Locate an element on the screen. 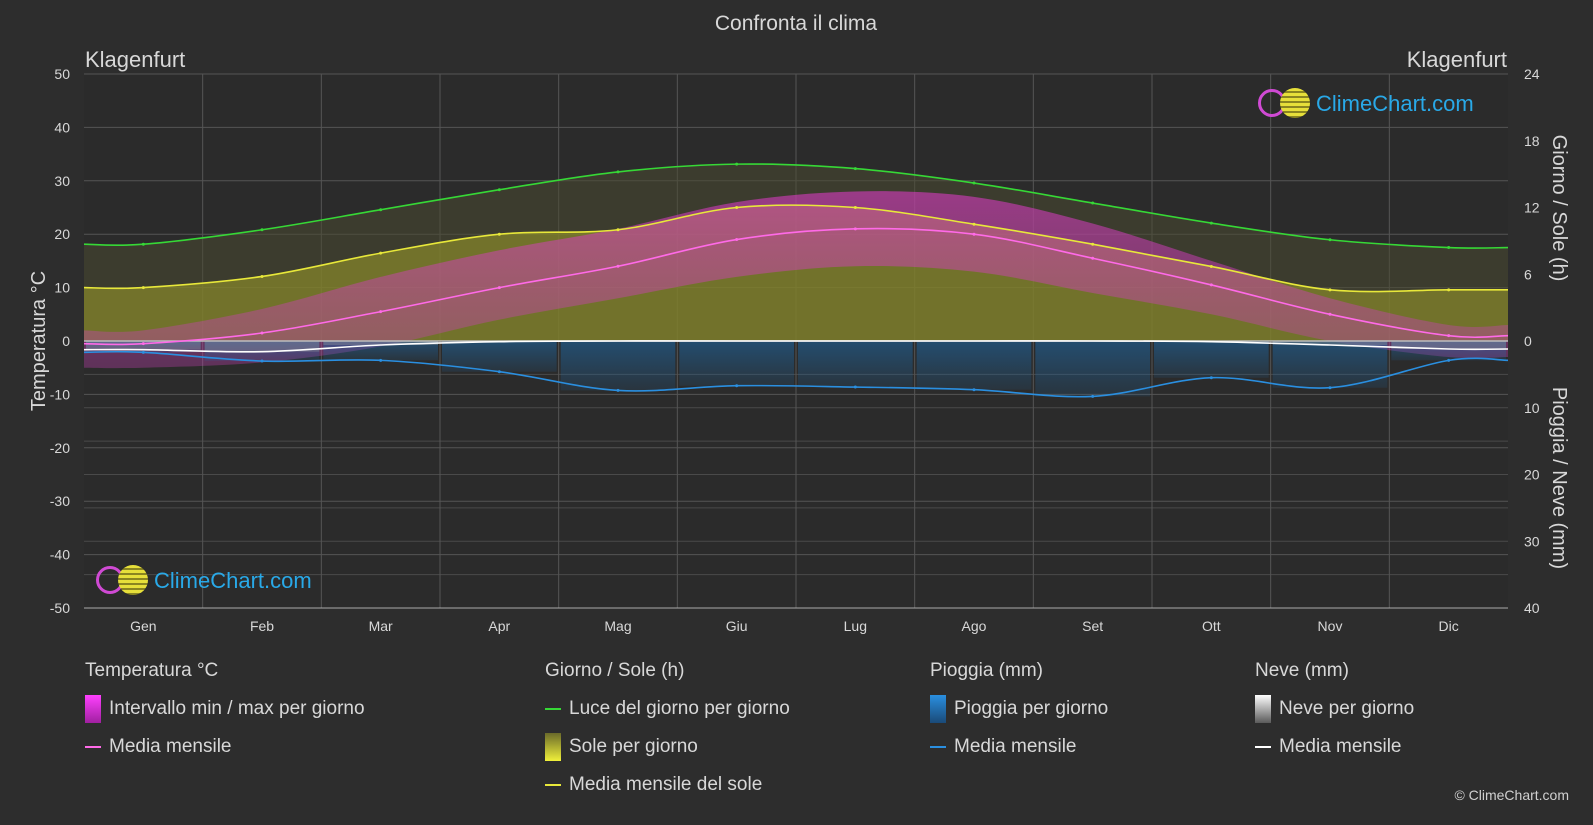 This screenshot has height=825, width=1593. legend-item-sun-mean: Media mensile del sole is located at coordinates (667, 785).